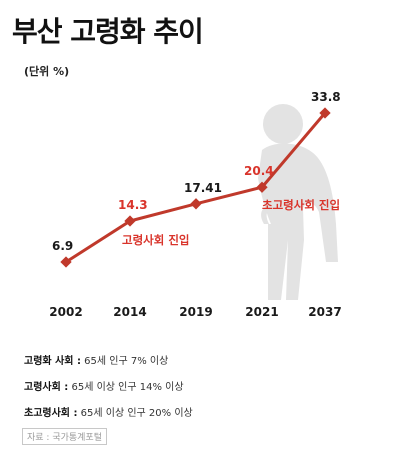 The width and height of the screenshot is (400, 450). Describe the element at coordinates (326, 97) in the screenshot. I see `data-value-label: 33.8` at that location.